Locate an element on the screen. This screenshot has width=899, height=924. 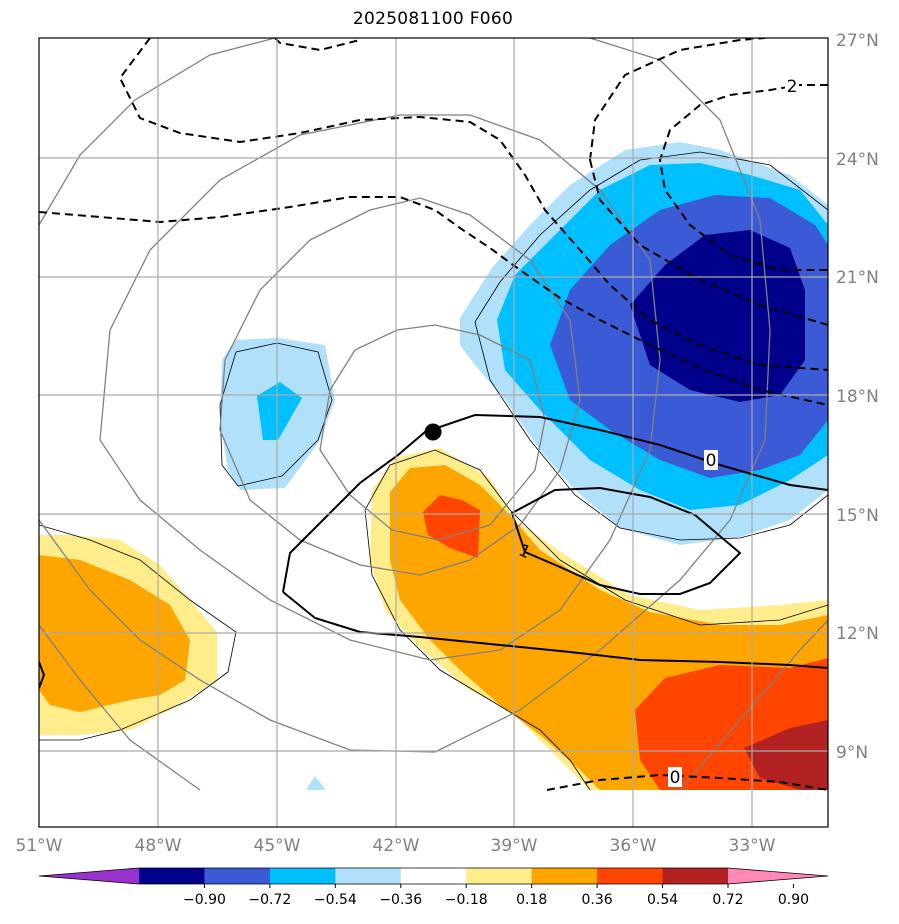
outline-main-positive is located at coordinates (596, 537).